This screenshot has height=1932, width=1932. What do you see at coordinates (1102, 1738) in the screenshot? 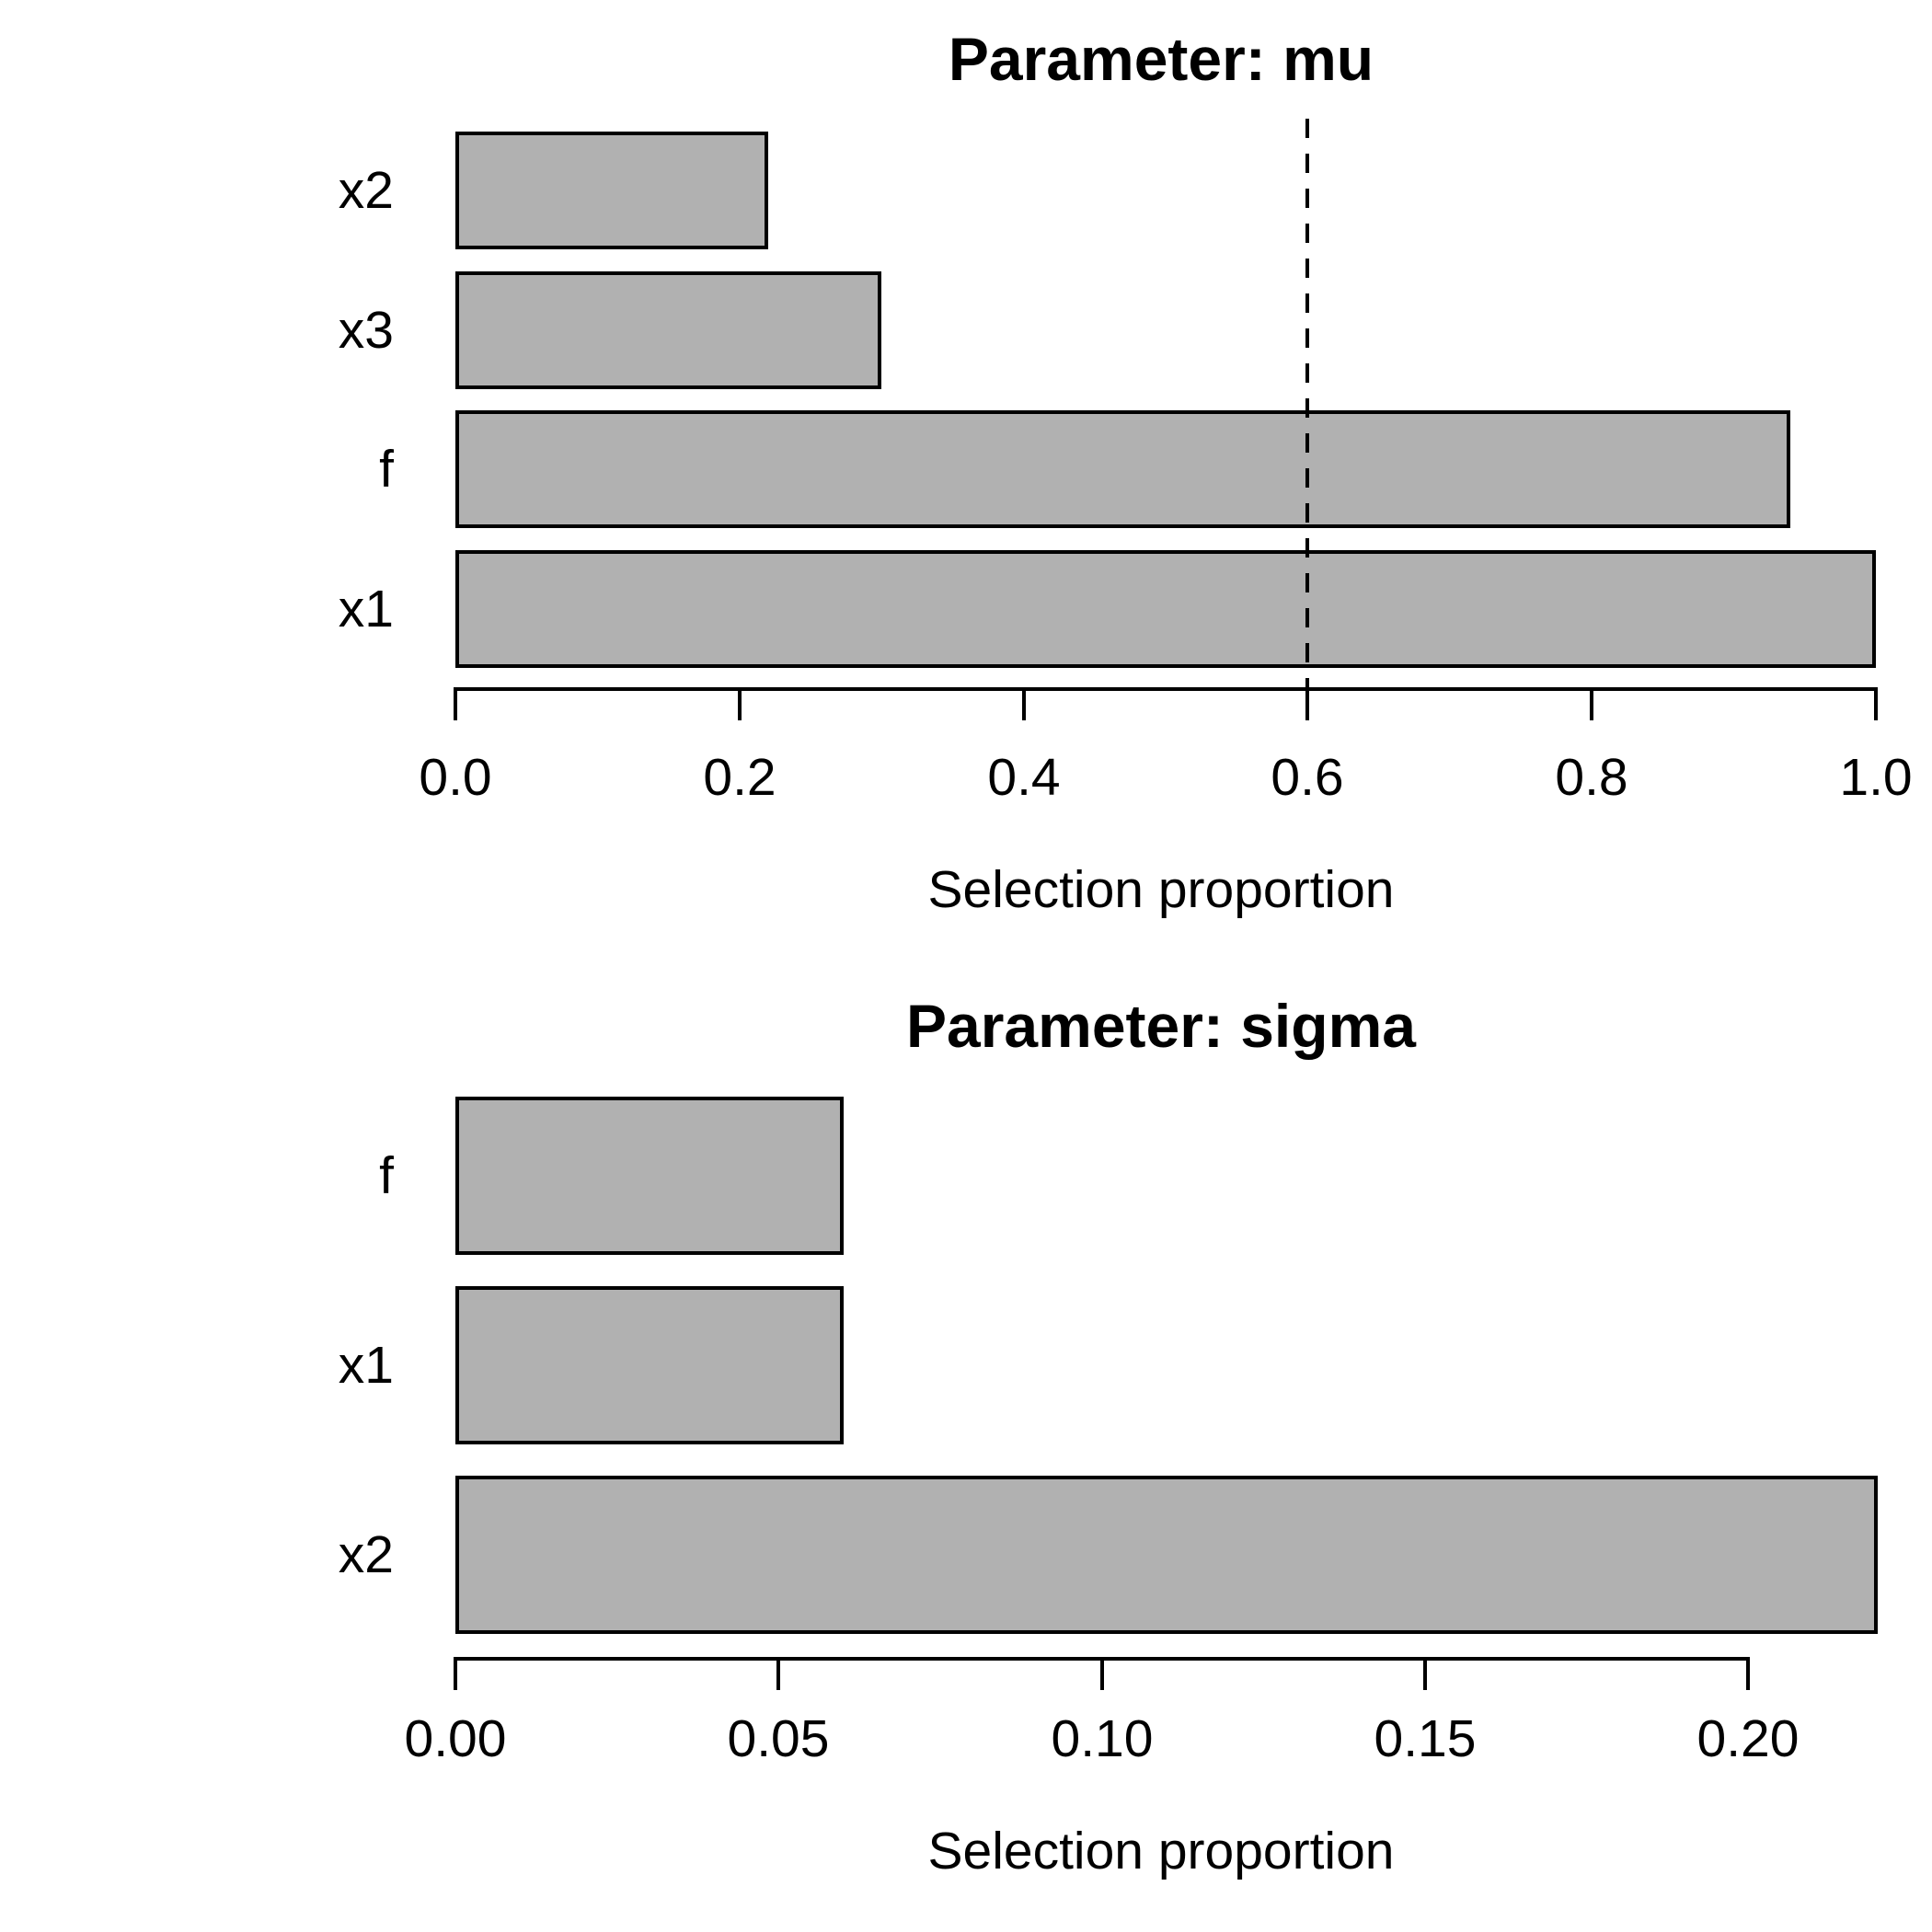
I see `x-tick-label: 0.10` at bounding box center [1102, 1738].